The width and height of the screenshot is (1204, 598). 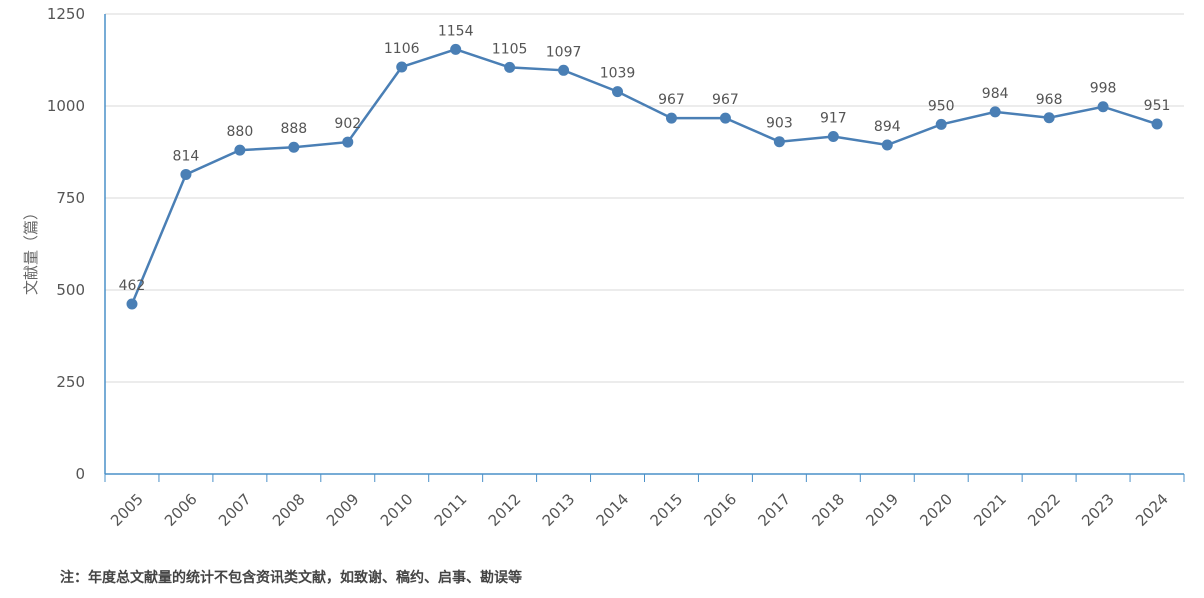 What do you see at coordinates (990, 510) in the screenshot?
I see `x-tick-label: 2021` at bounding box center [990, 510].